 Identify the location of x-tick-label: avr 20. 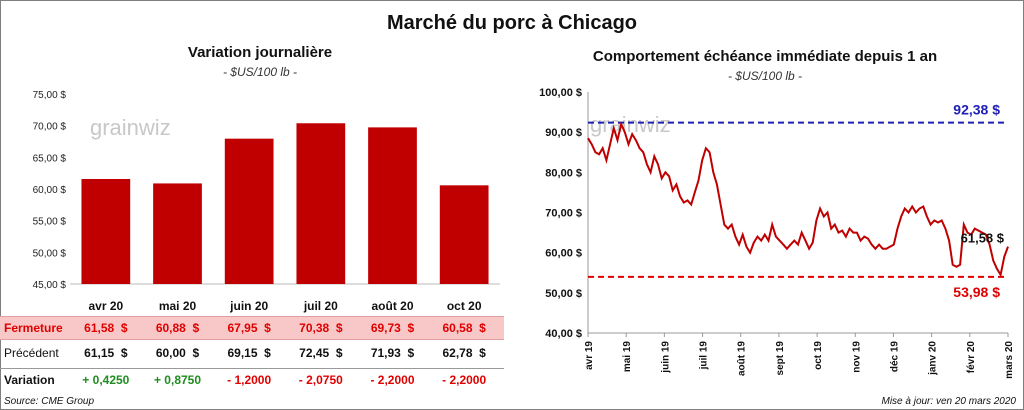
(105, 306).